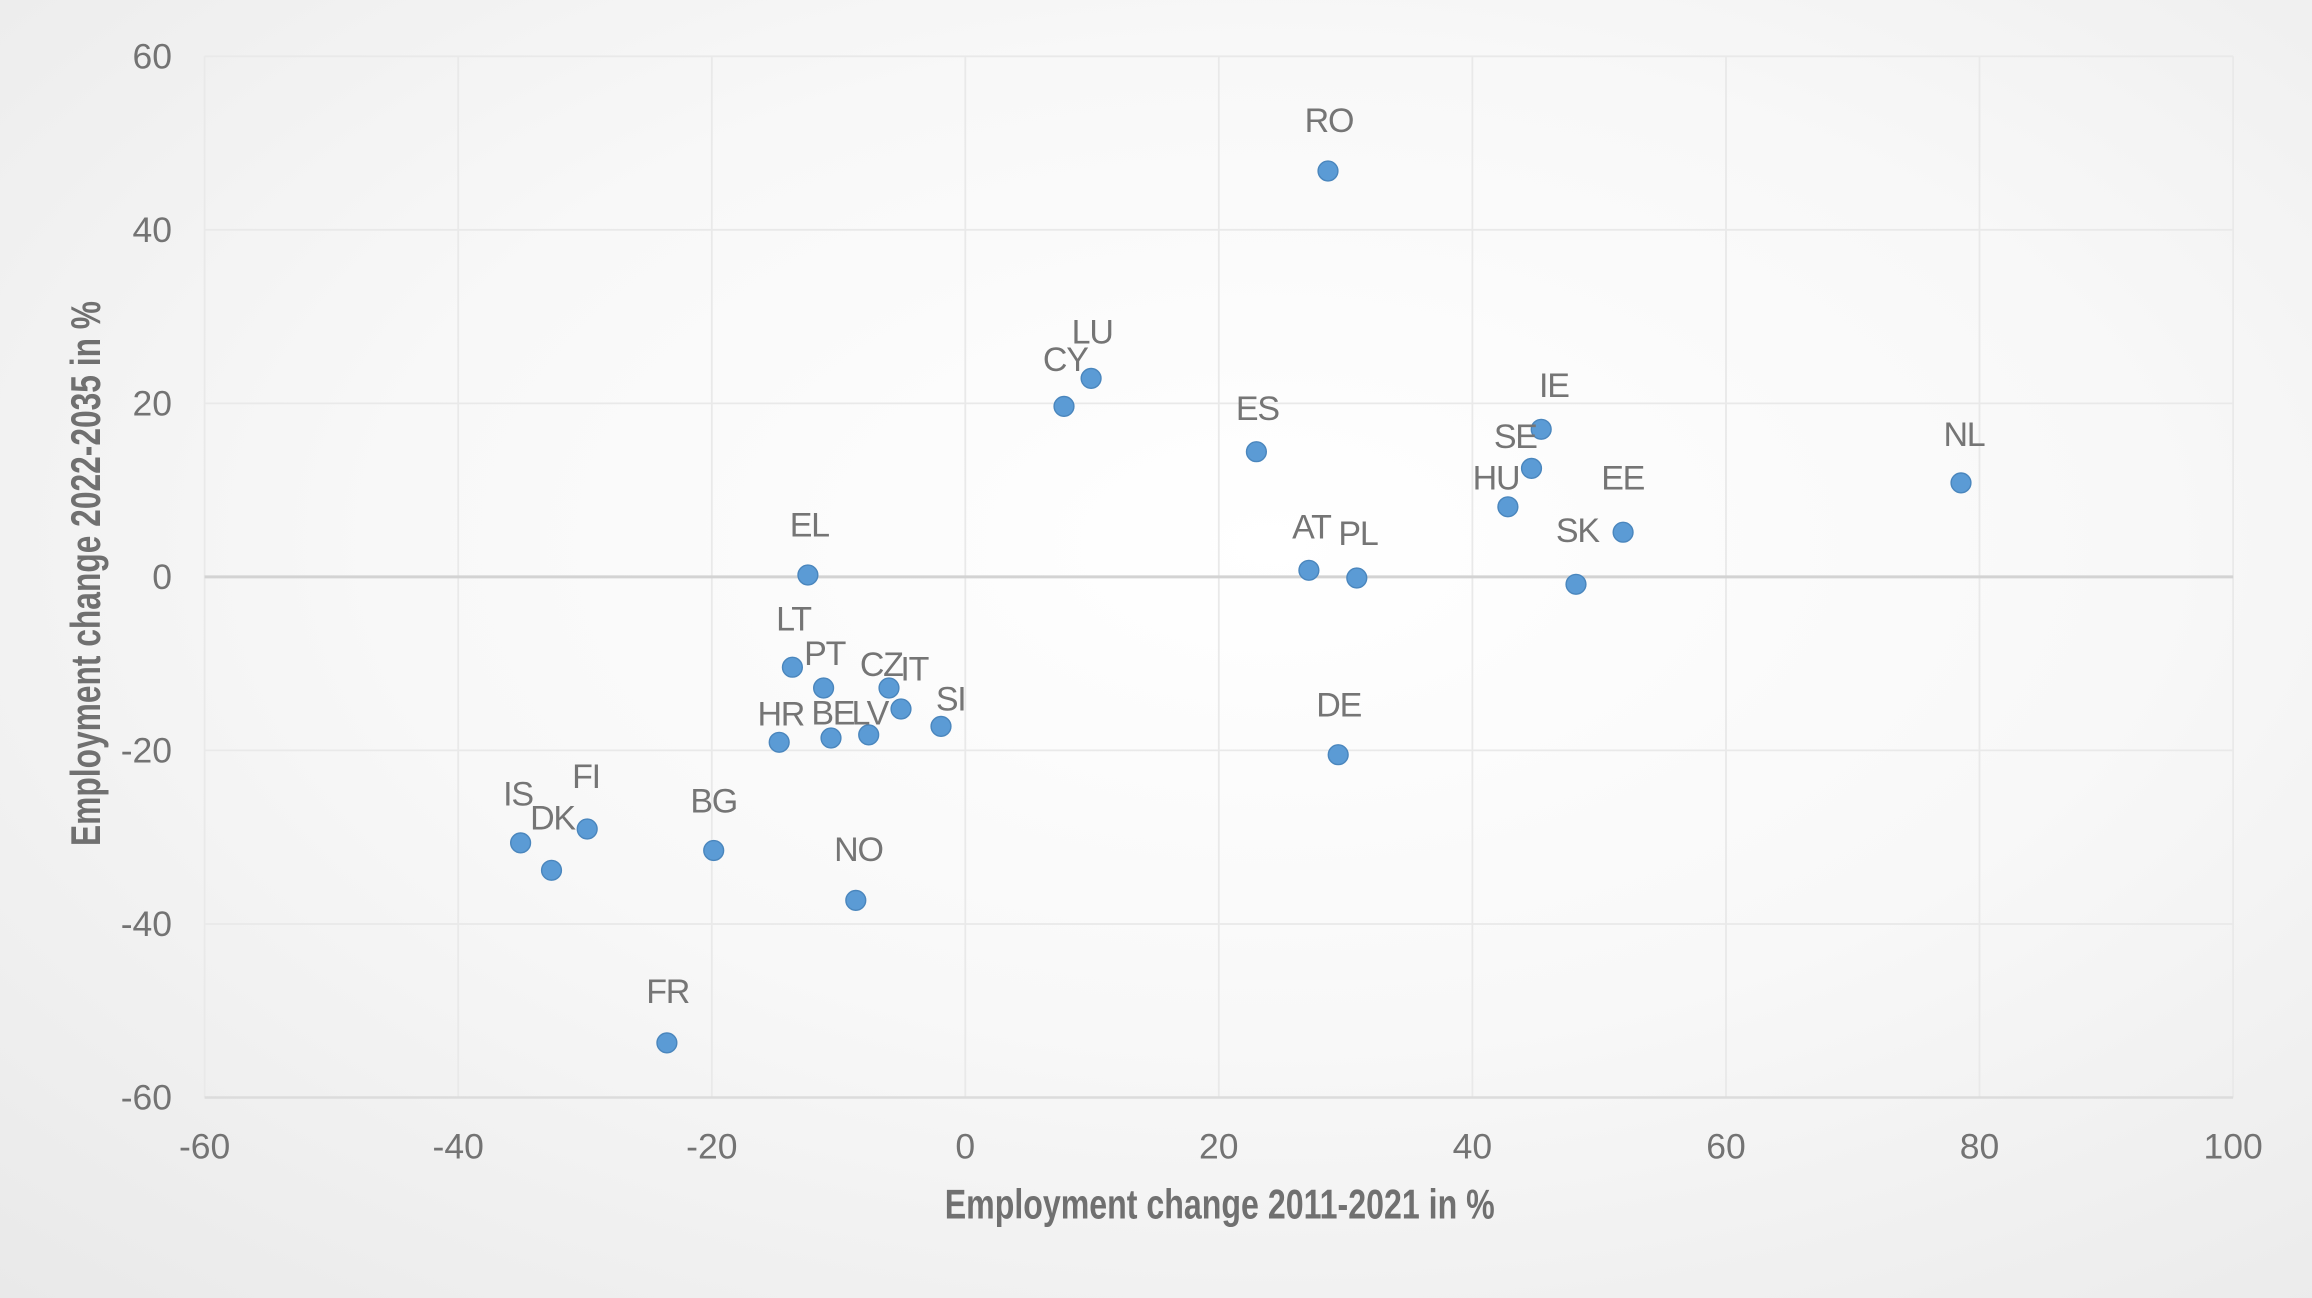  Describe the element at coordinates (1357, 534) in the screenshot. I see `svg-text: PL` at that location.